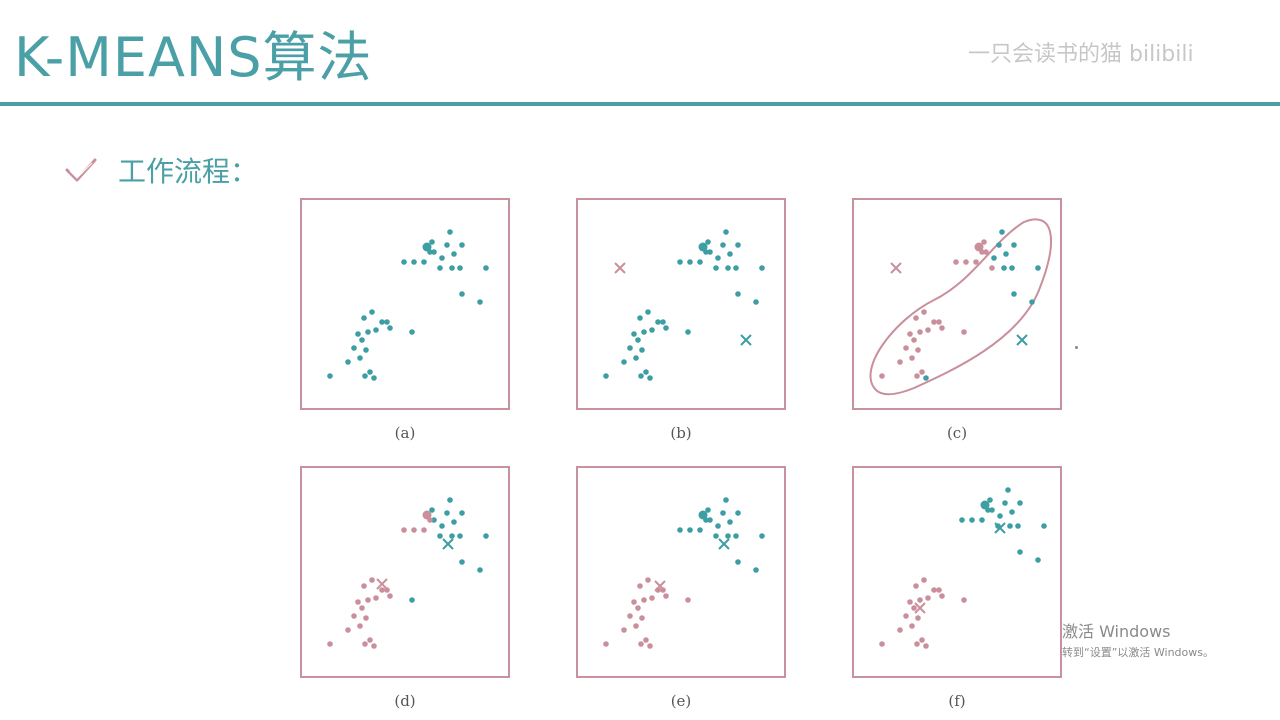 Image resolution: width=1280 pixels, height=720 pixels. I want to click on subtitle-row: 工作流程：, so click(161, 170).